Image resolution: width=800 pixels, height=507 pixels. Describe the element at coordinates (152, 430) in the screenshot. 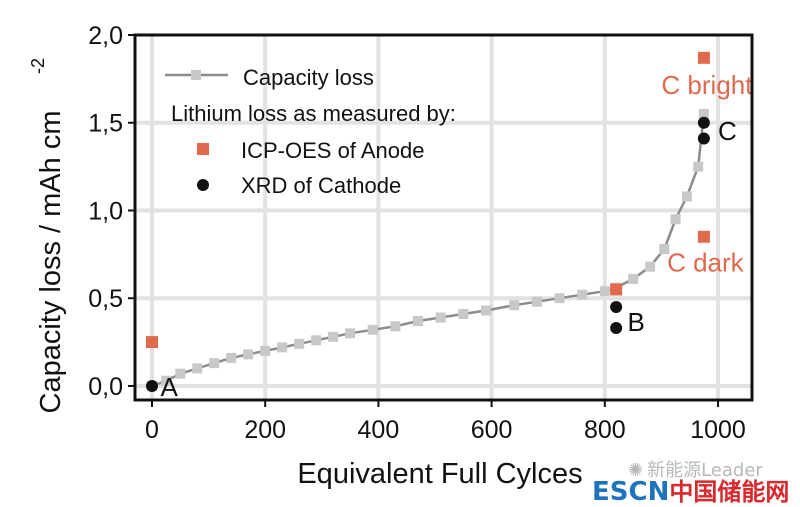

I see `x-tick-label: 0` at that location.